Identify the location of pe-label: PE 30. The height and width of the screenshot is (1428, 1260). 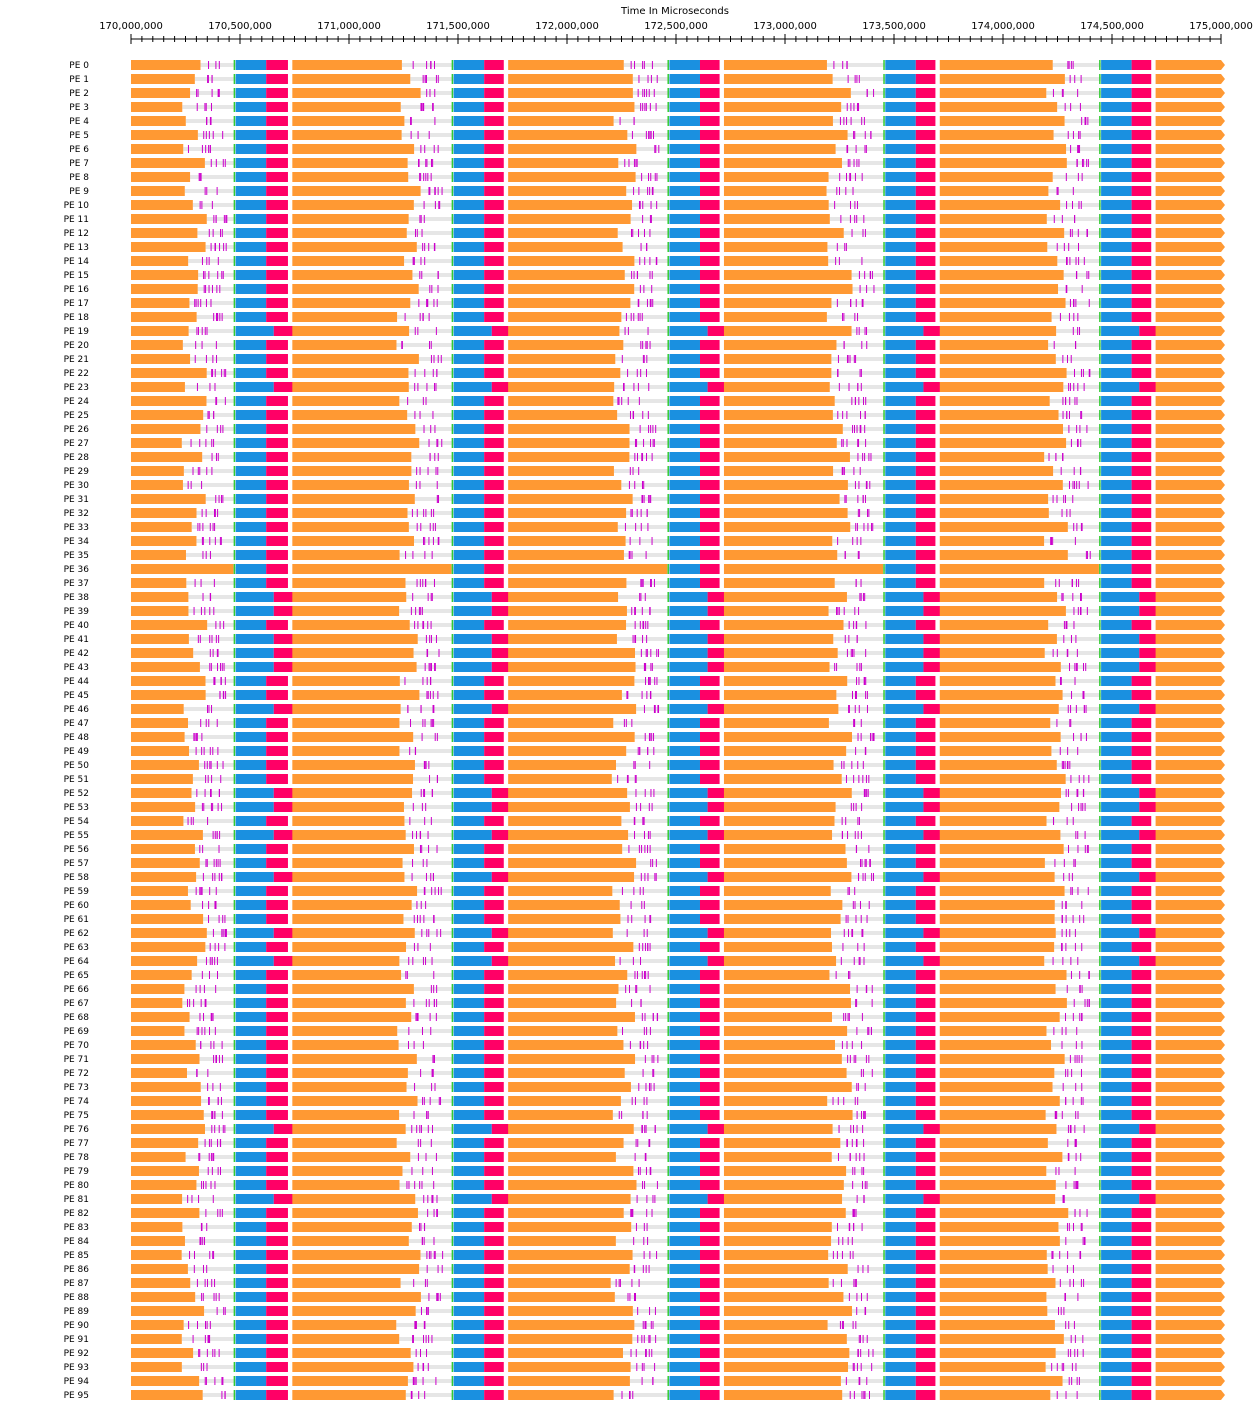
(77, 486).